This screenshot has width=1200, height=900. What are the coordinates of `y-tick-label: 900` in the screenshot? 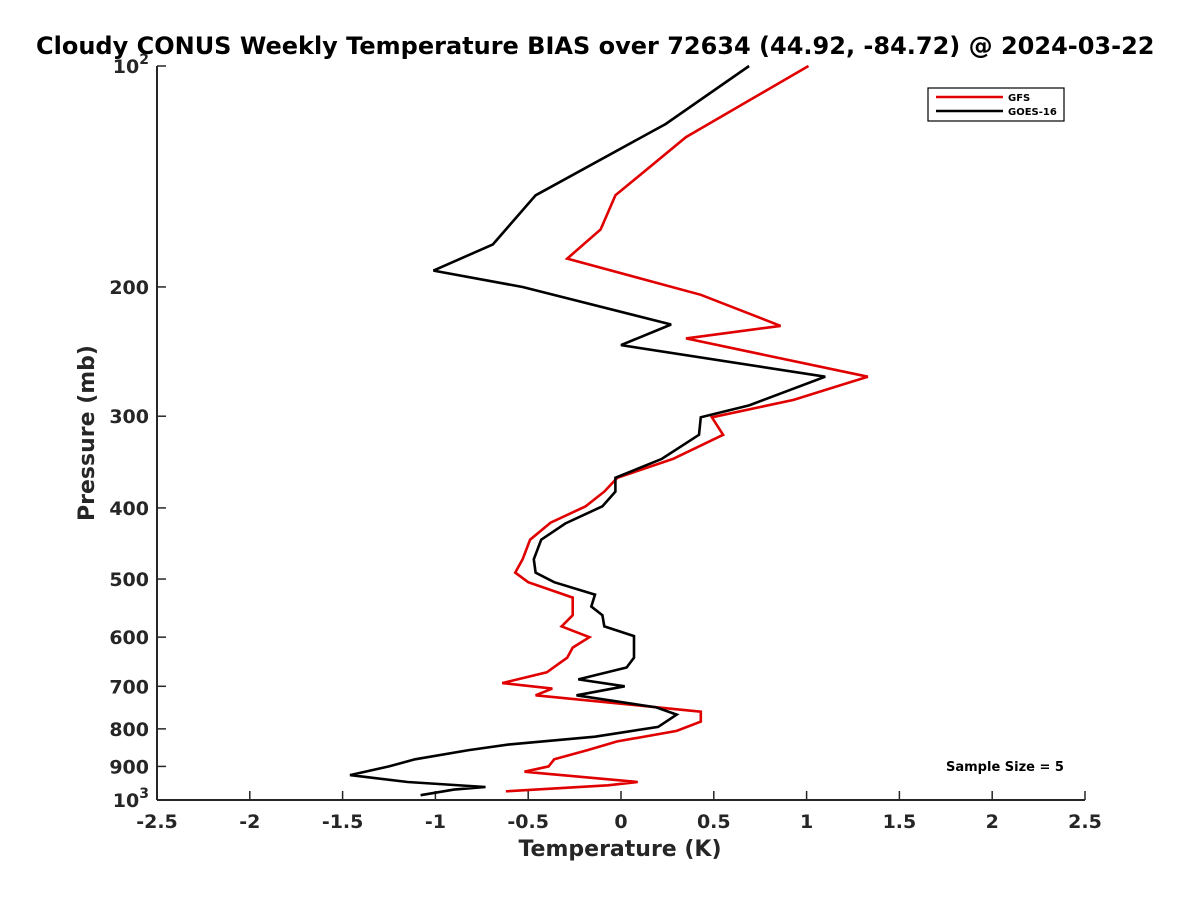 It's located at (129, 767).